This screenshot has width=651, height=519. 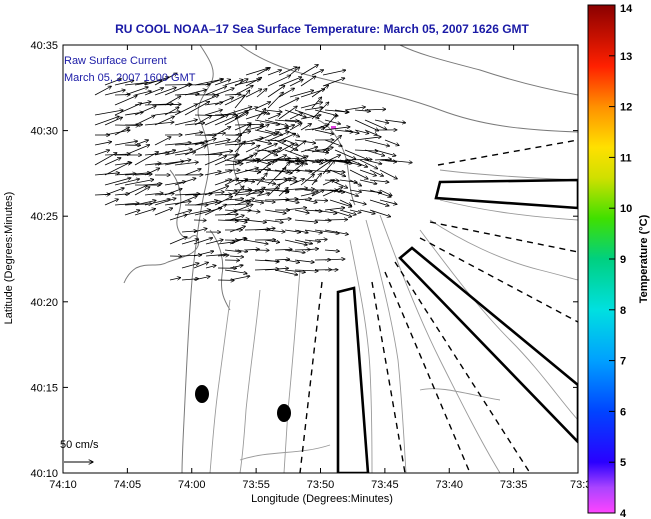 I want to click on station-marker, so click(x=202, y=394).